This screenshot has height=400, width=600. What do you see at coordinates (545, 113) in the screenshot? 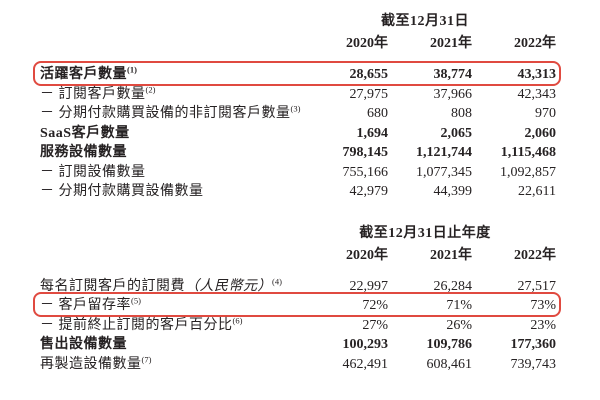
I see `cell-value: 970` at bounding box center [545, 113].